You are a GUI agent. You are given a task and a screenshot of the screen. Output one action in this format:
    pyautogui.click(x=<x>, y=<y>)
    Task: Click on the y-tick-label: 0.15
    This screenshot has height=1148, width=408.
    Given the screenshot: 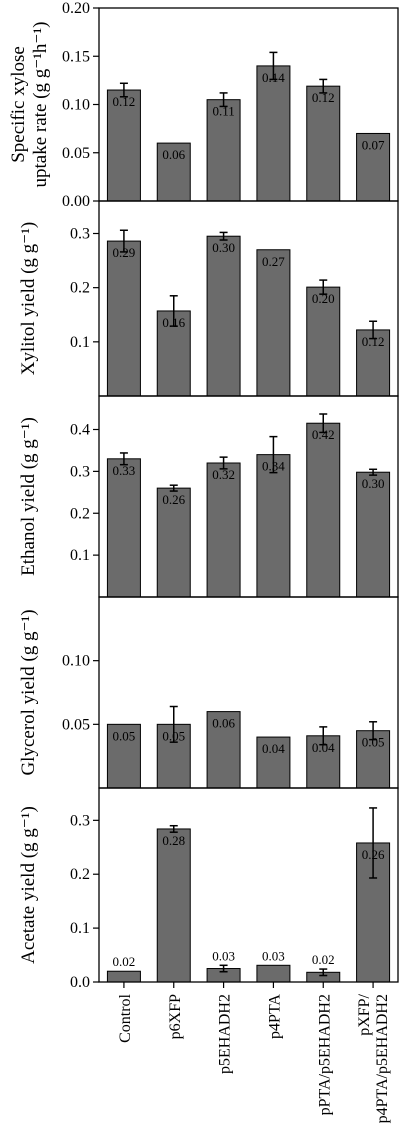 What is the action you would take?
    pyautogui.click(x=76, y=56)
    